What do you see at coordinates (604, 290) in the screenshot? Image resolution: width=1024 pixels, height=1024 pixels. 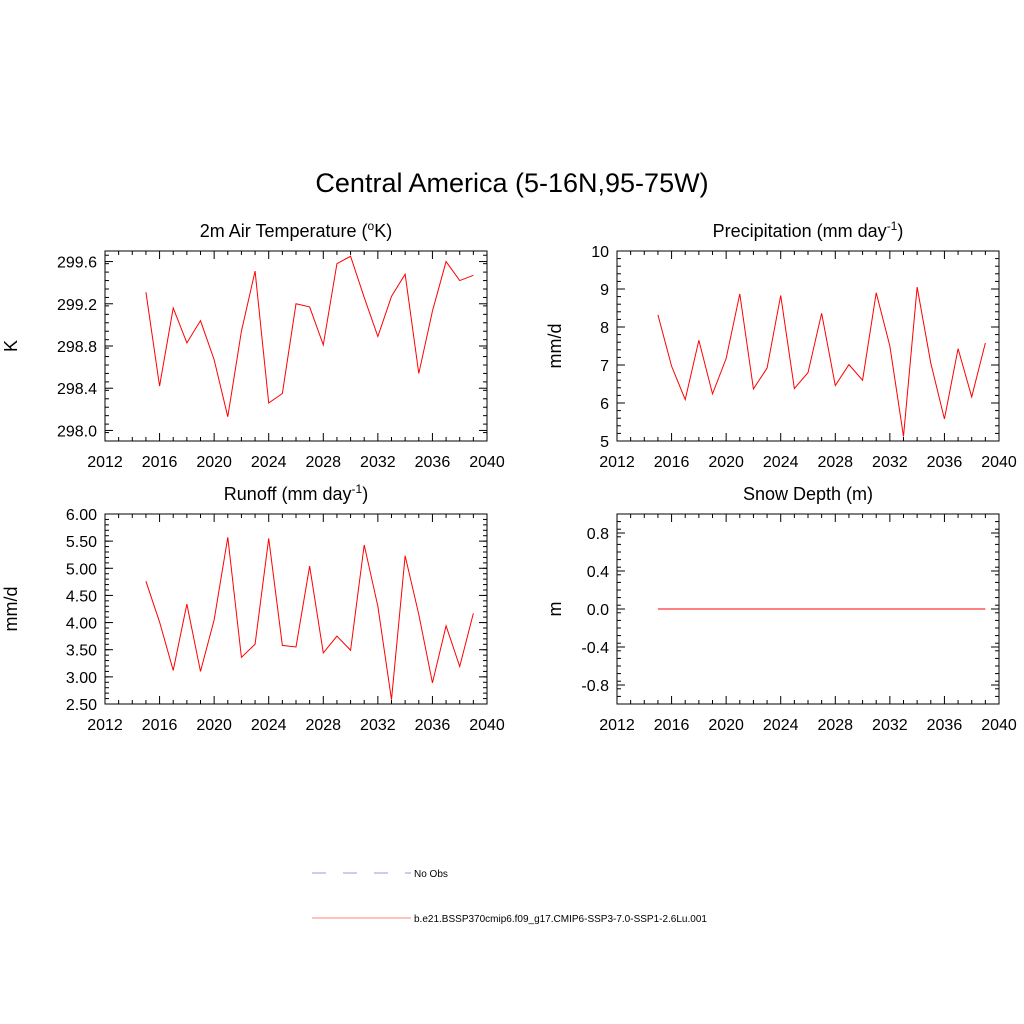 I see `y-tick-label: 9` at bounding box center [604, 290].